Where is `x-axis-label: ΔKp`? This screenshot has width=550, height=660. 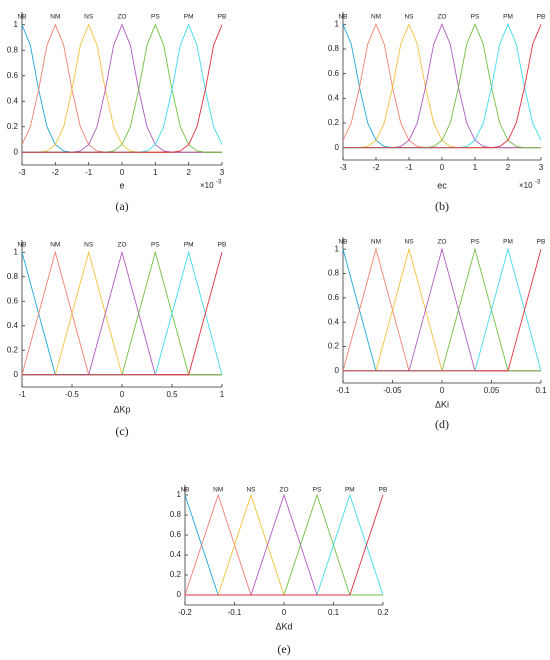
x-axis-label: ΔKp is located at coordinates (121, 409).